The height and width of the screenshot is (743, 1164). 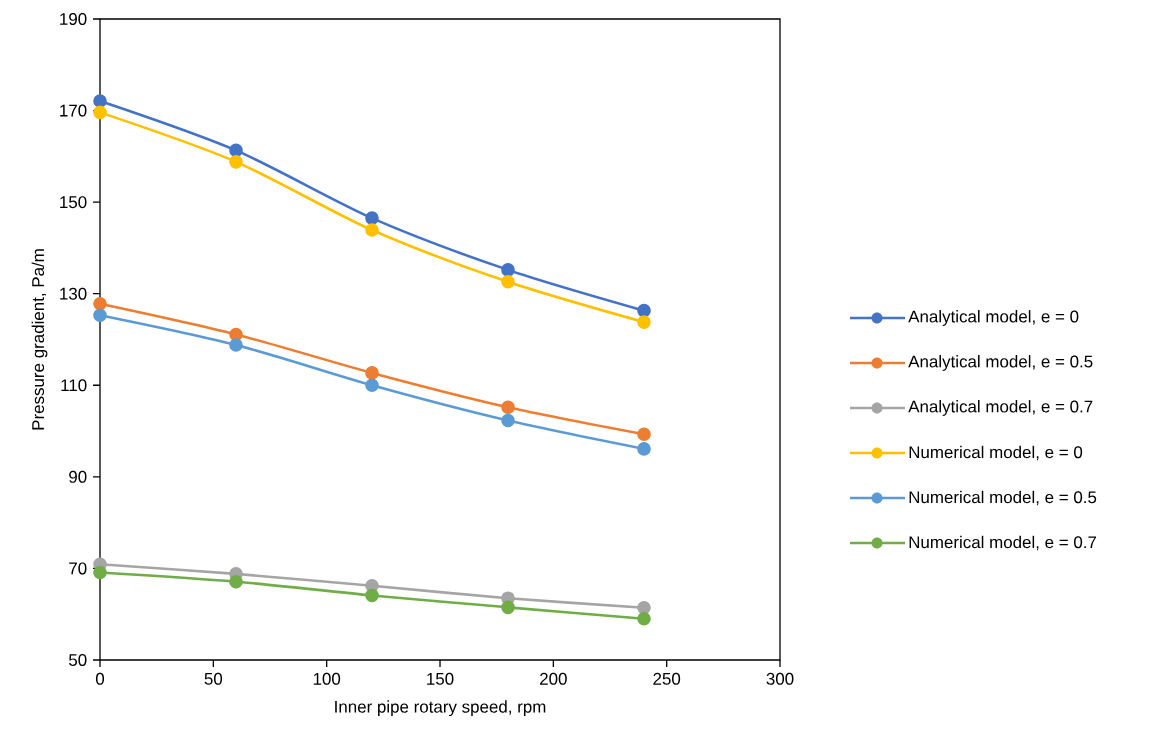 What do you see at coordinates (327, 678) in the screenshot?
I see `x-tick-label: 100` at bounding box center [327, 678].